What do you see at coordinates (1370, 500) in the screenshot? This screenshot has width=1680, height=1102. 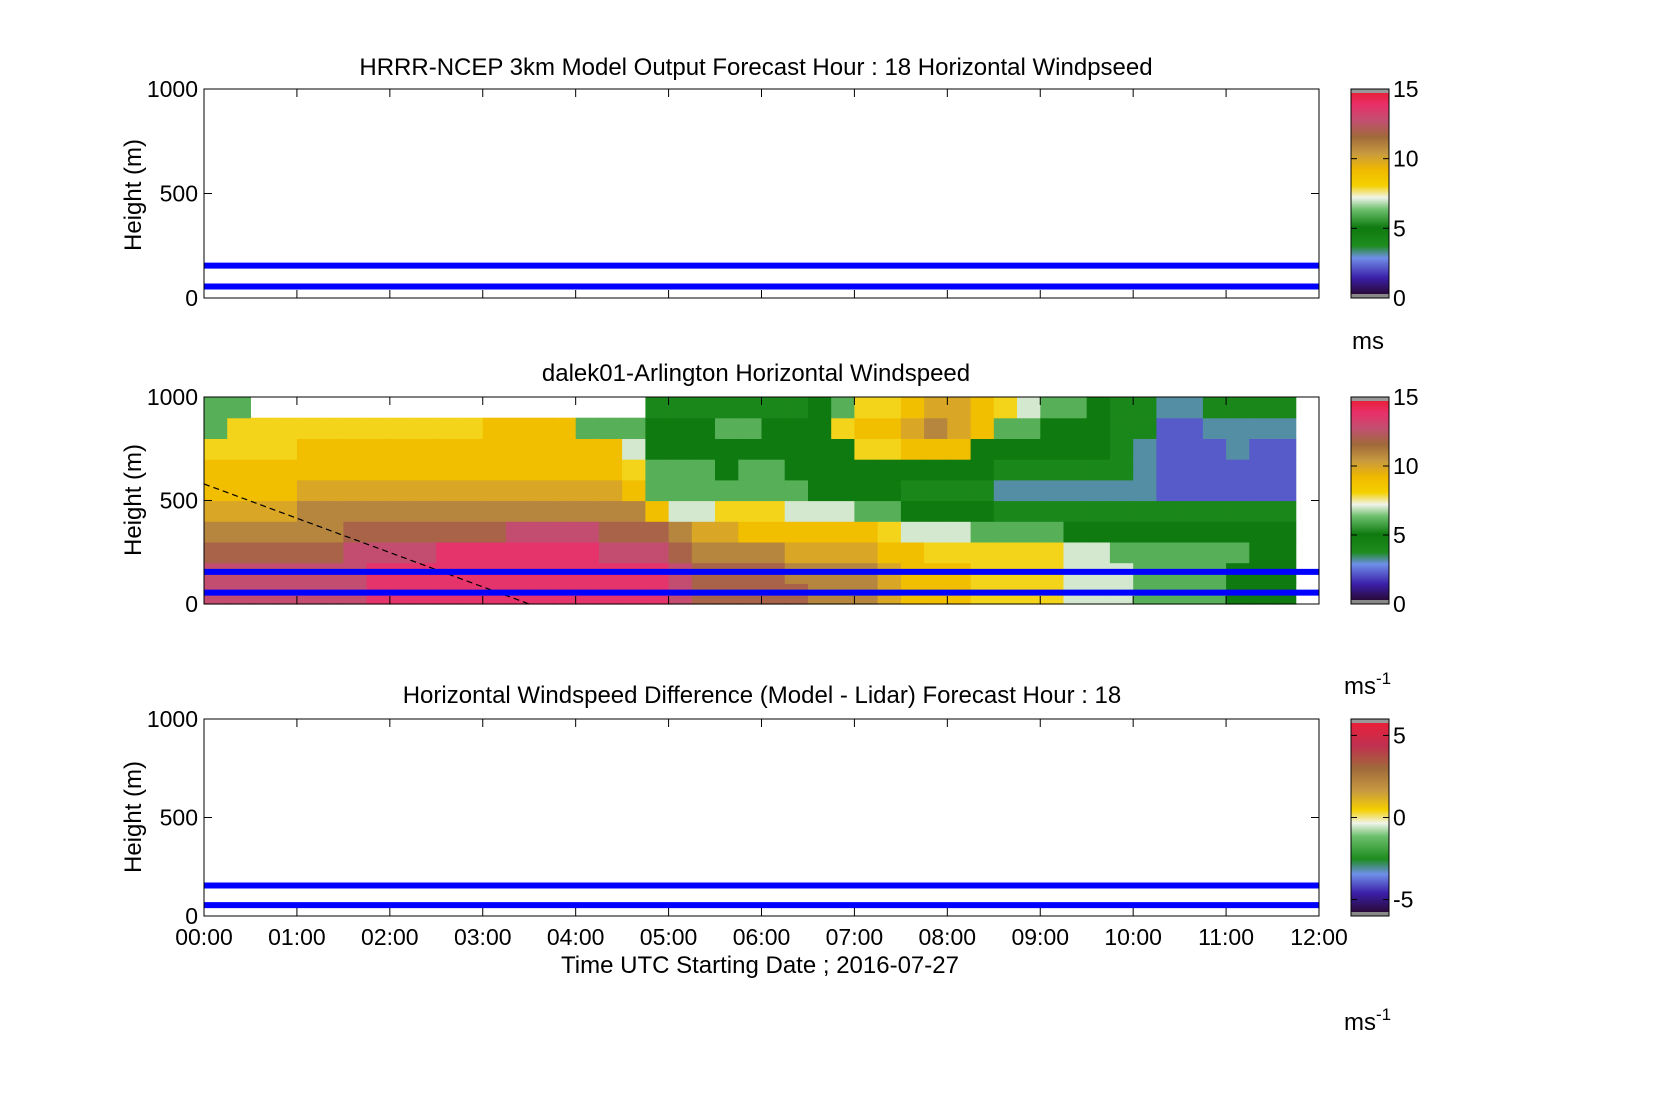 I see `colorbar-frame` at bounding box center [1370, 500].